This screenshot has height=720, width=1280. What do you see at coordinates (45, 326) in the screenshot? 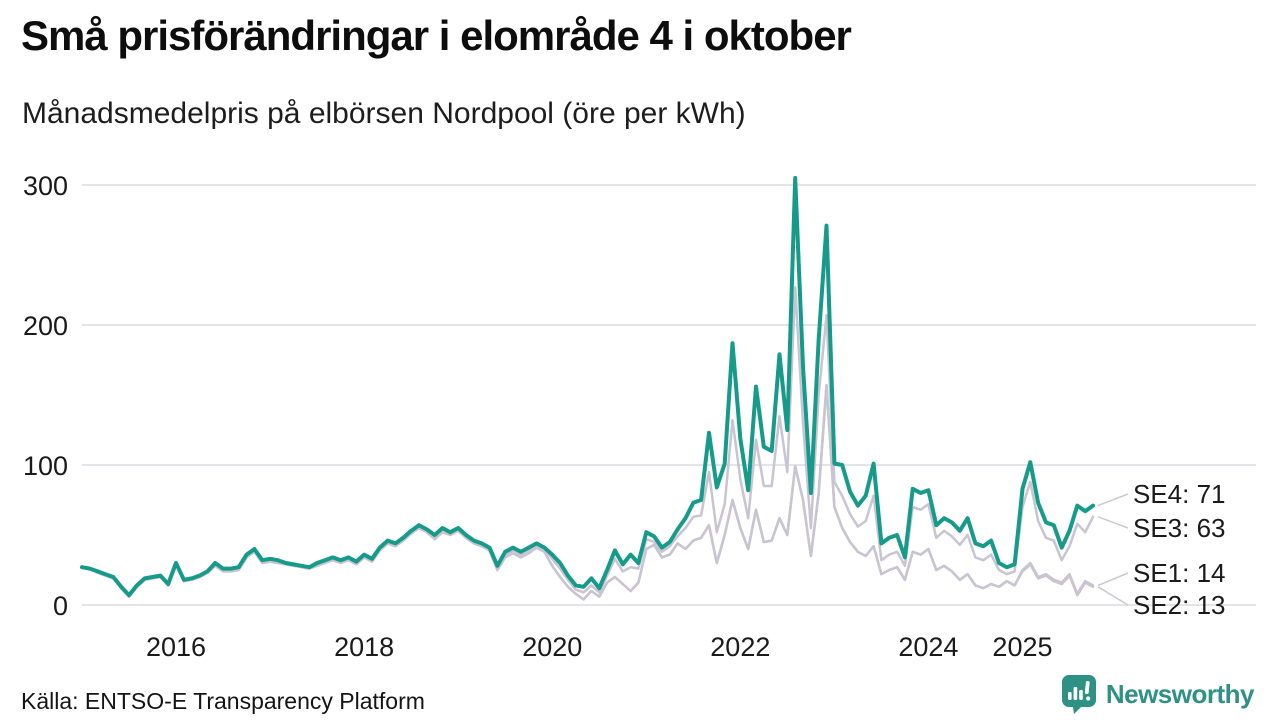
I see `y-tick-label: 200` at bounding box center [45, 326].